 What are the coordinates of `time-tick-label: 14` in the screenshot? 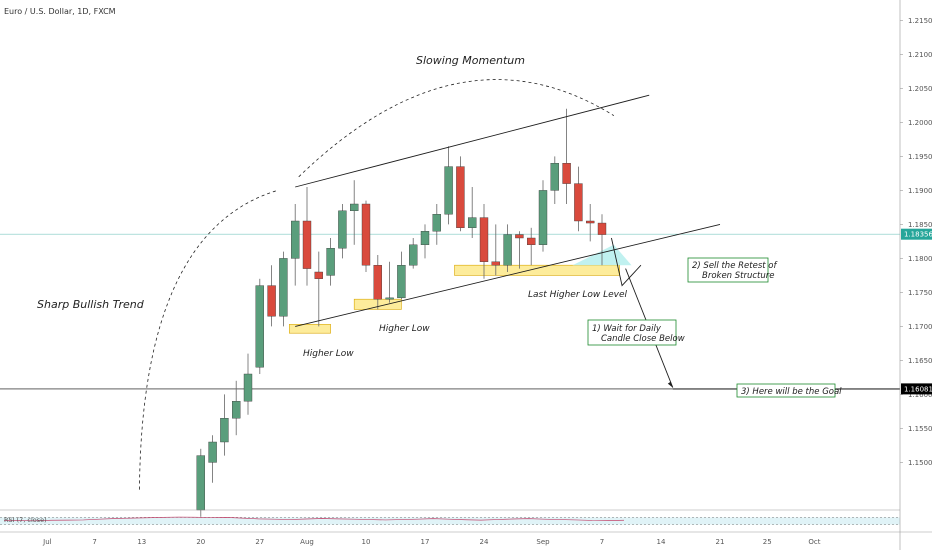 It's located at (661, 542).